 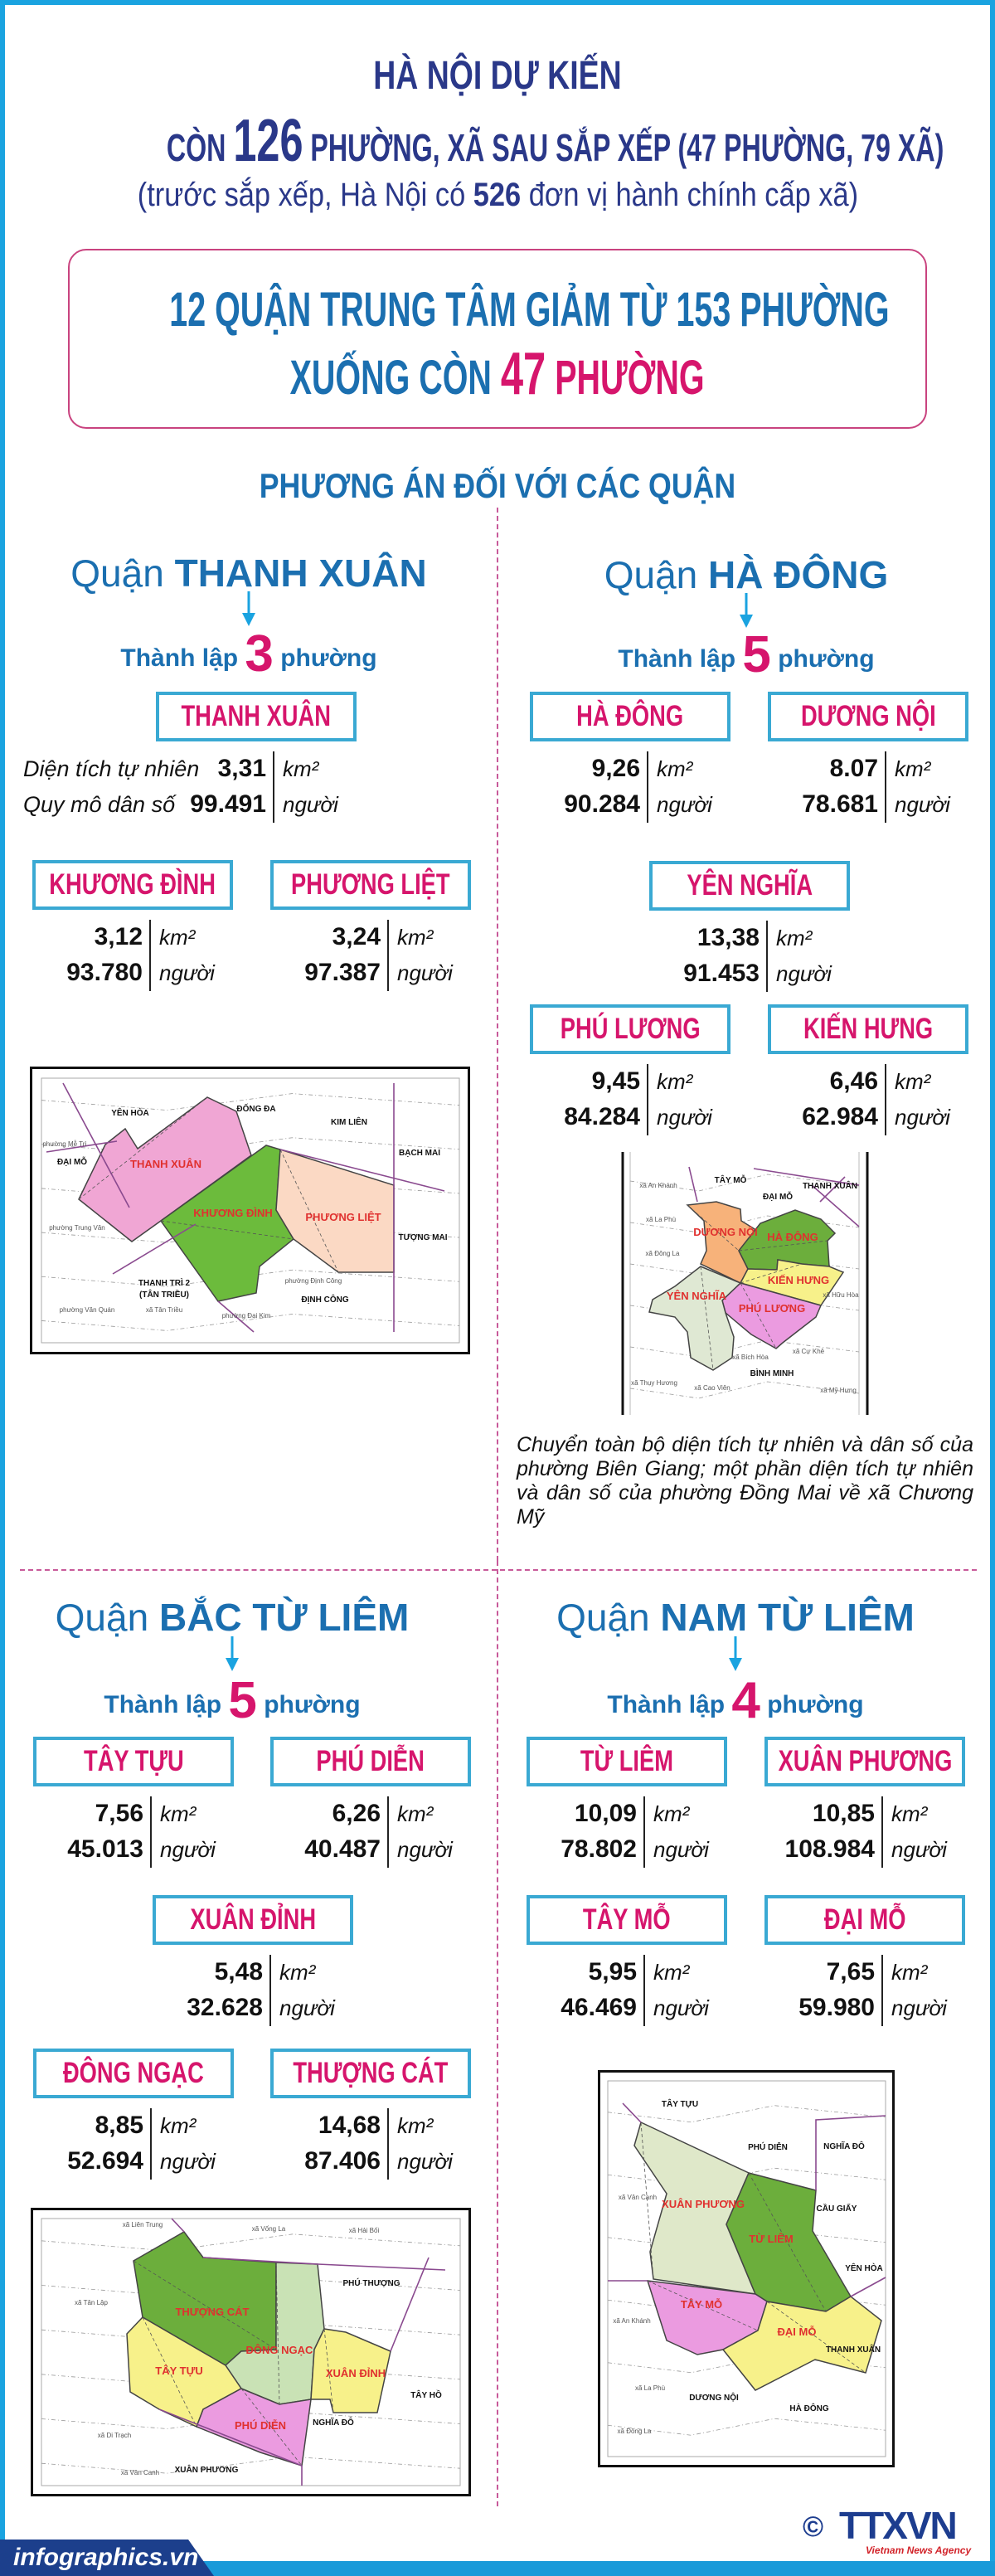 What do you see at coordinates (746, 657) in the screenshot?
I see `established-count: Thành lập 5 phường` at bounding box center [746, 657].